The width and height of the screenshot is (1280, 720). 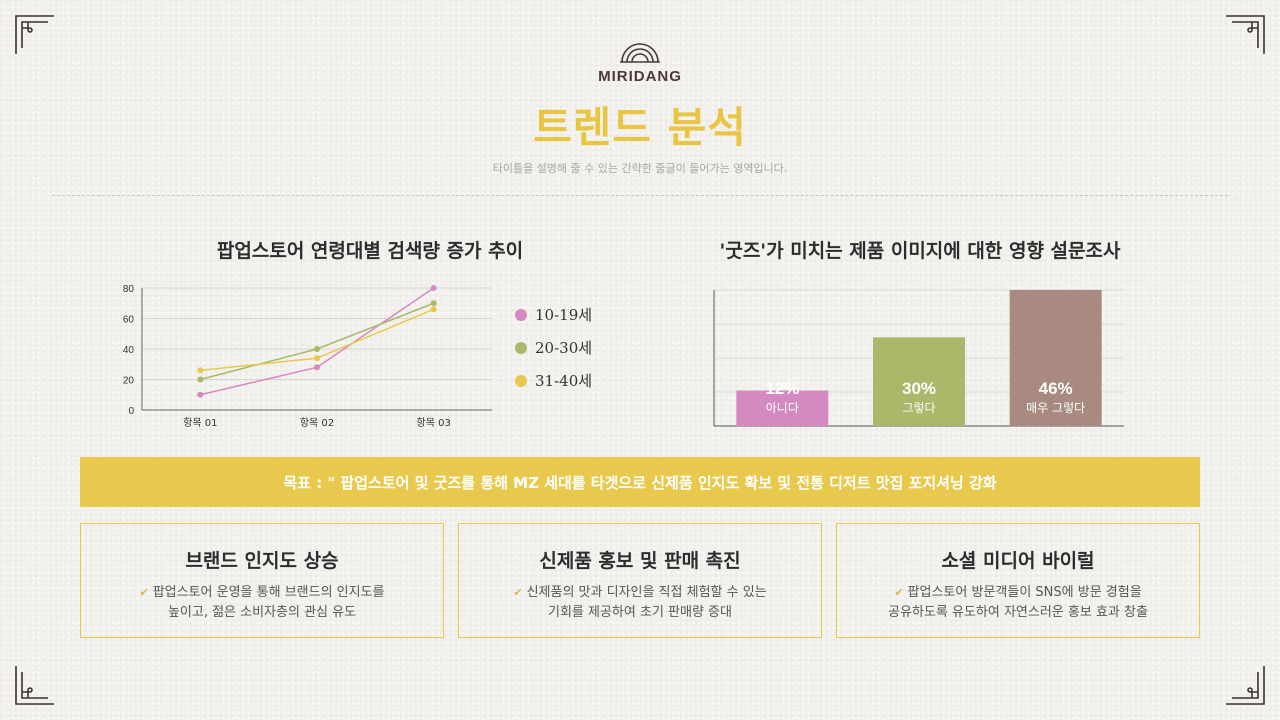 I want to click on legend-item: 20-30세, so click(x=553, y=347).